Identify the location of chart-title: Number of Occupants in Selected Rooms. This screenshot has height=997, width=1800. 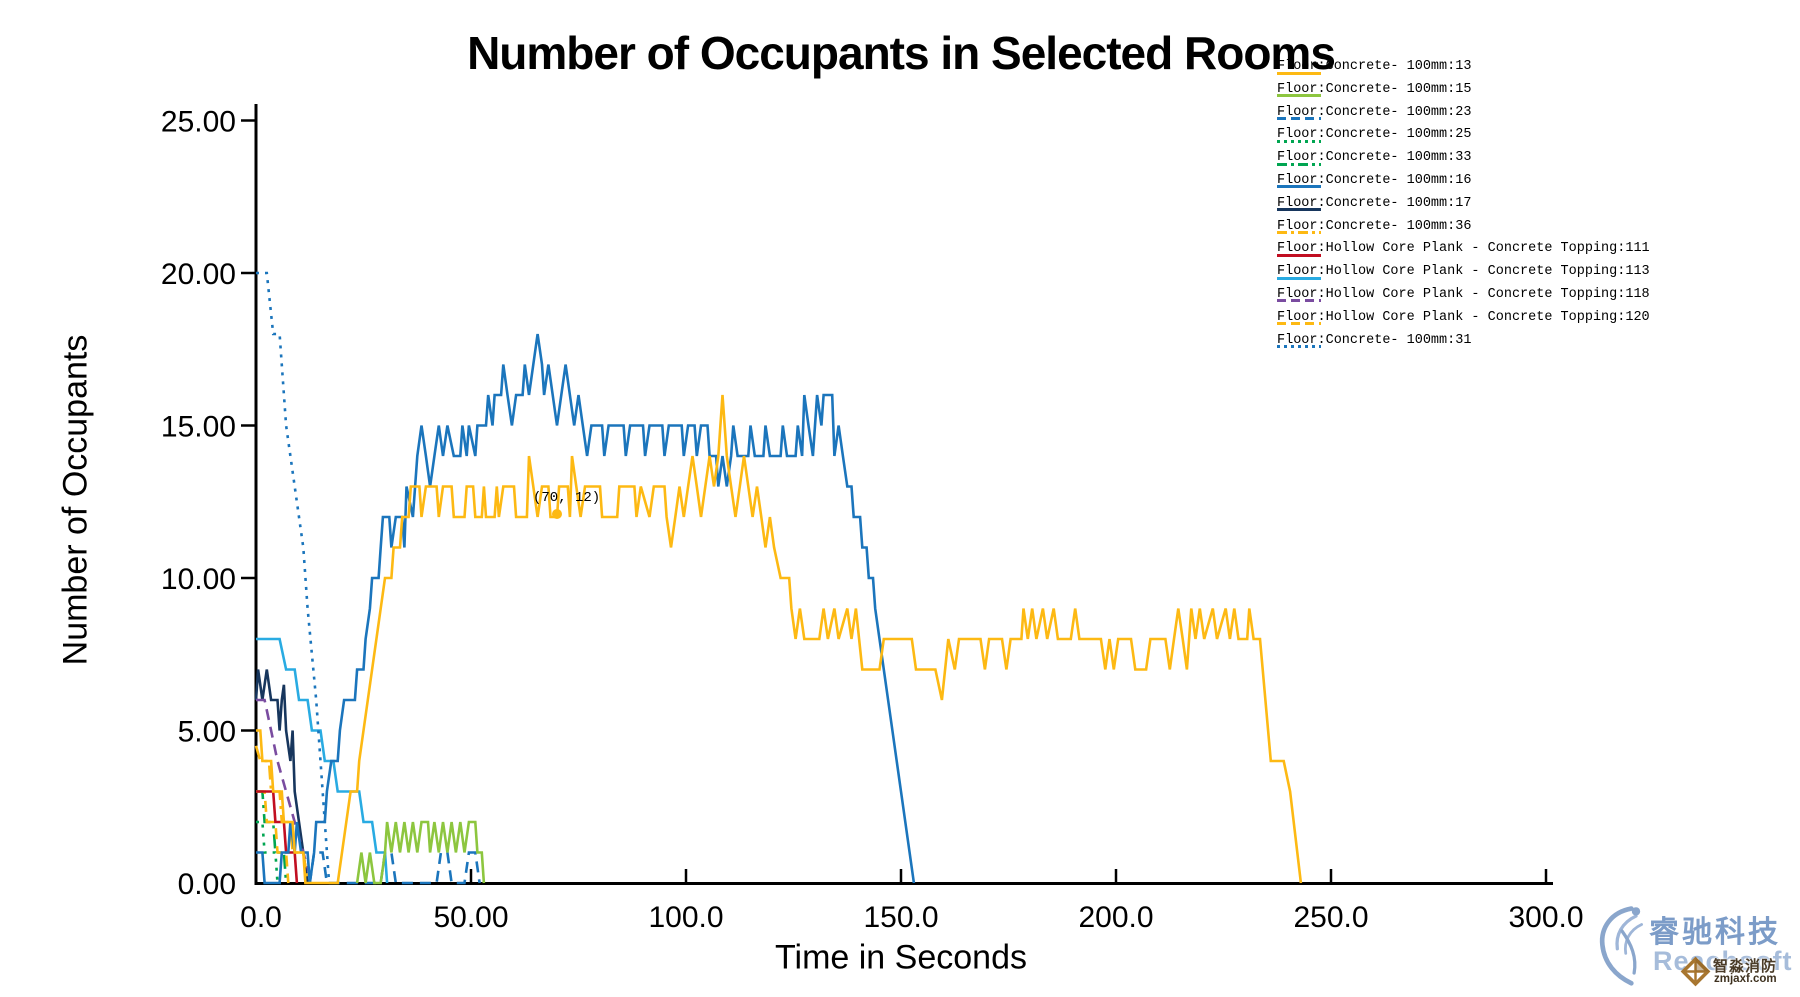
(901, 53).